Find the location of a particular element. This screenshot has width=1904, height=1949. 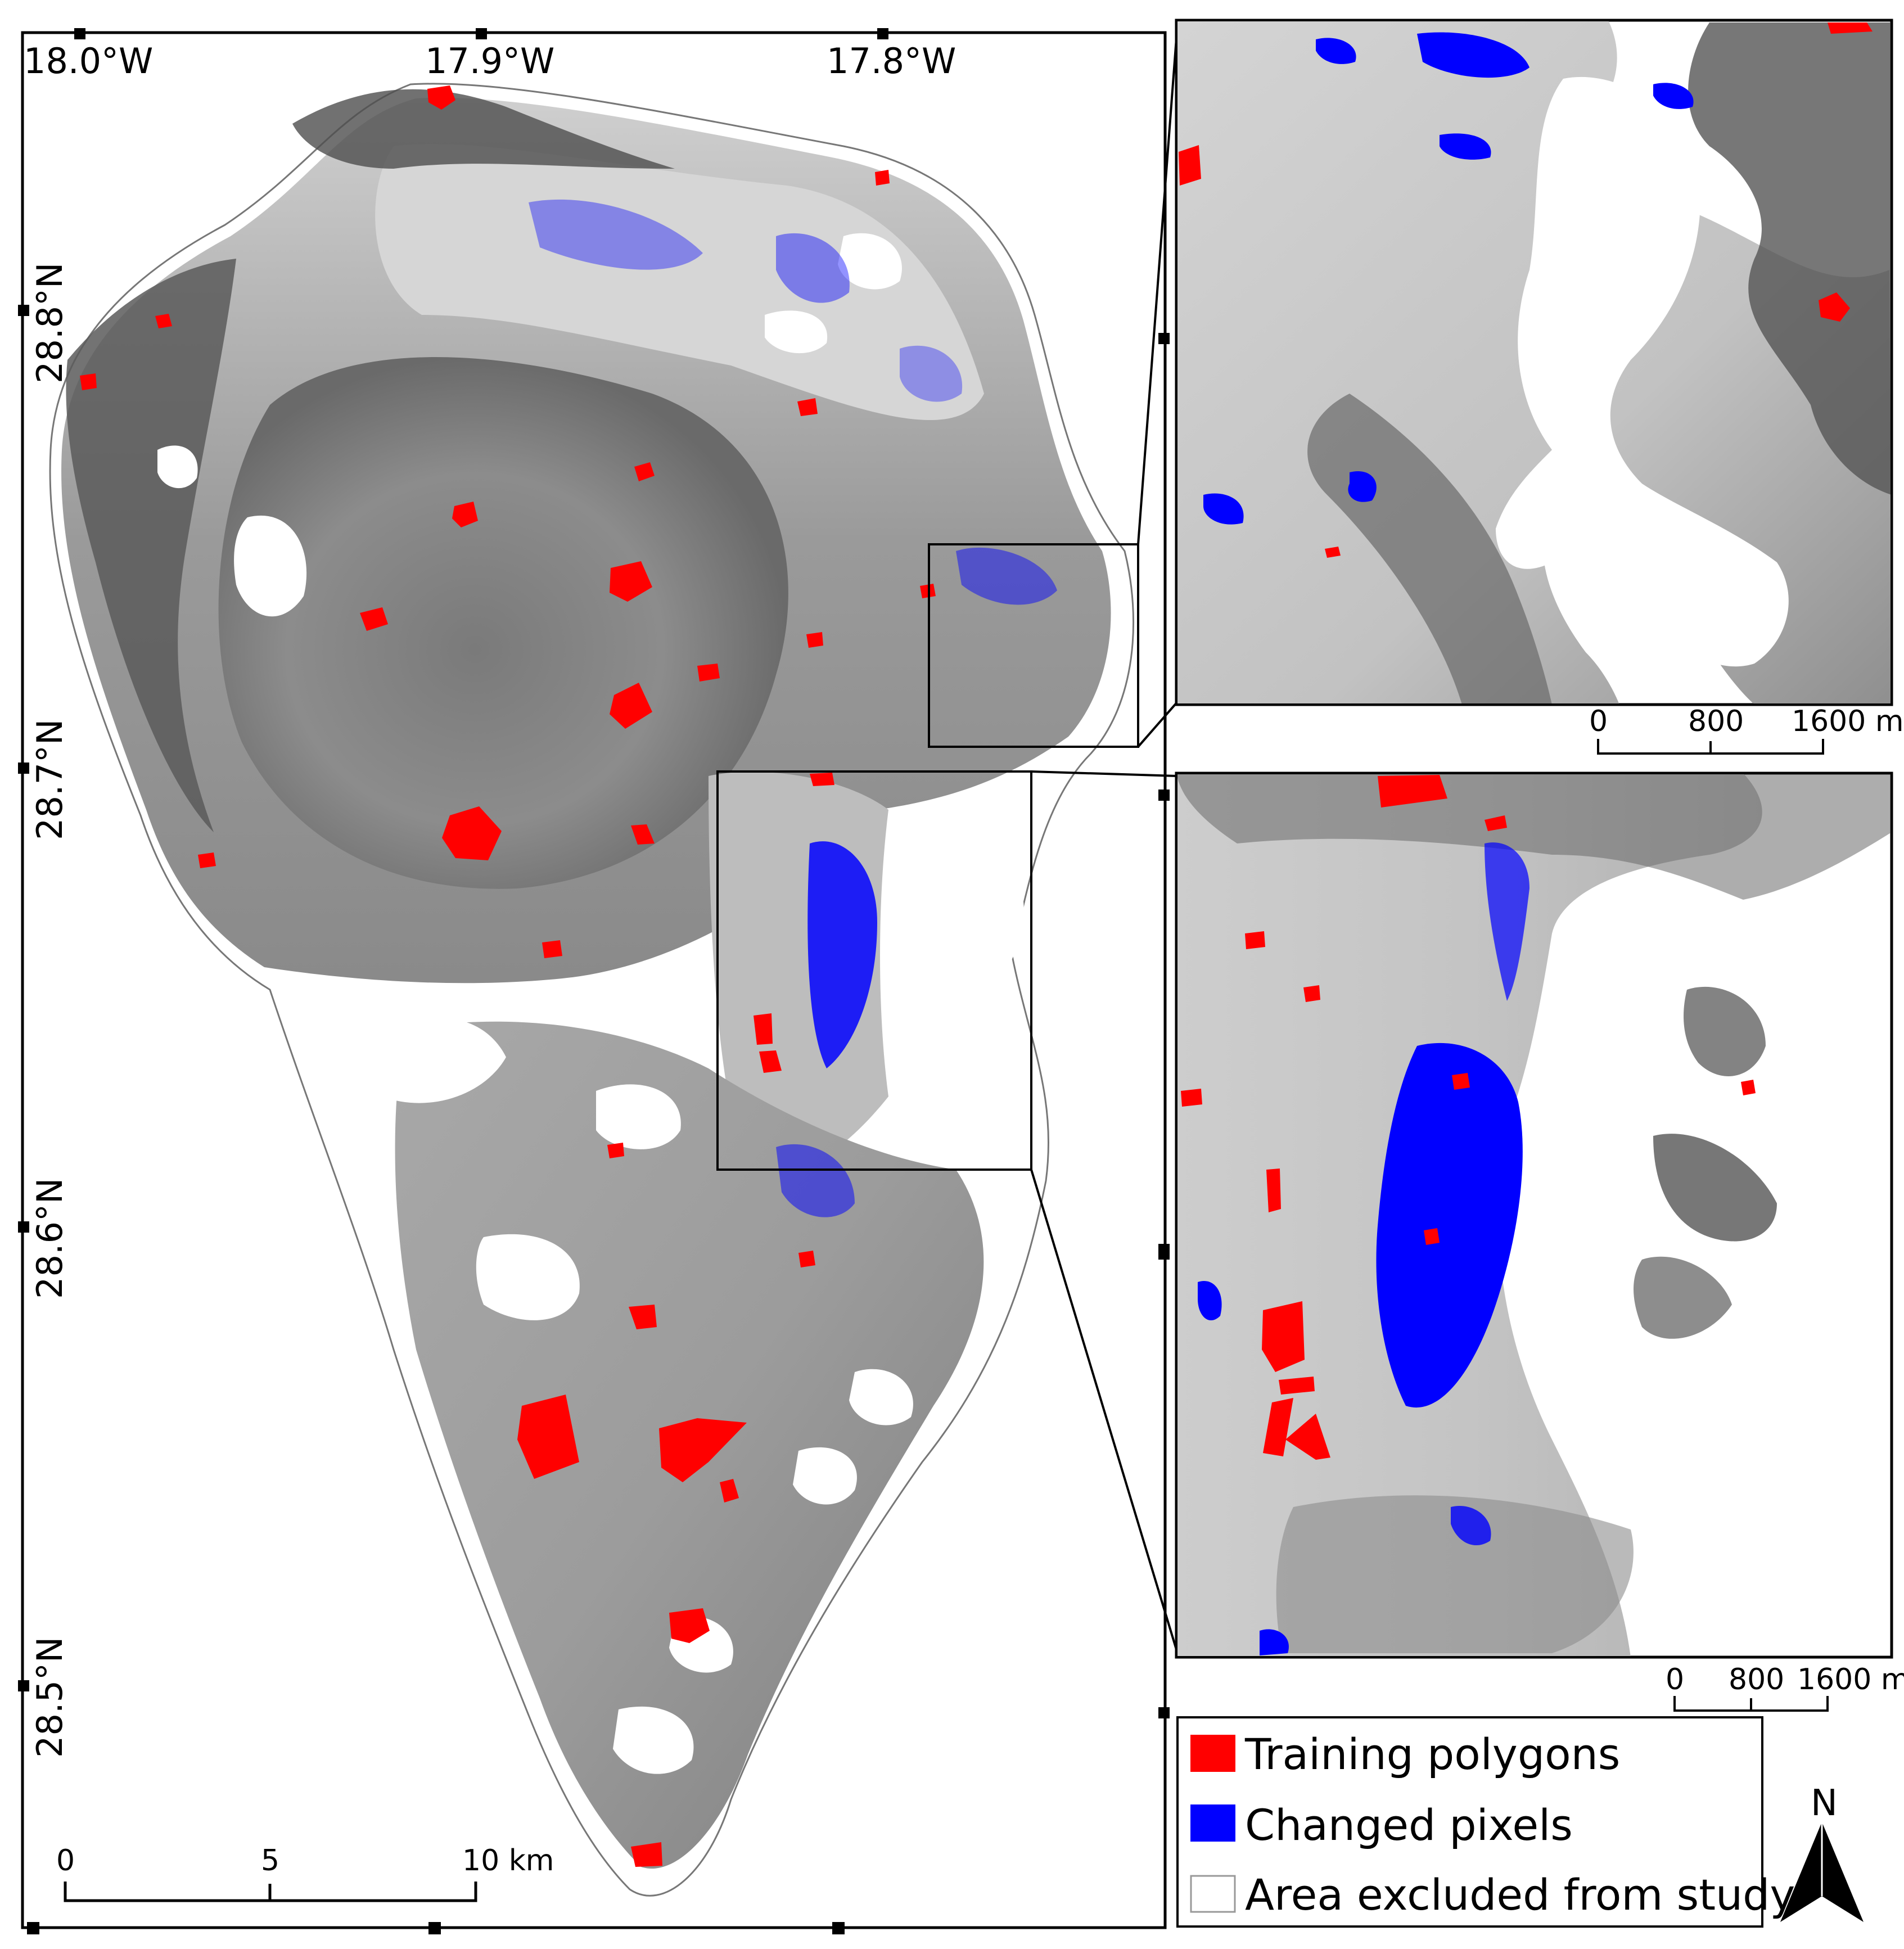

lon-label: 18.0°W is located at coordinates (88, 61).